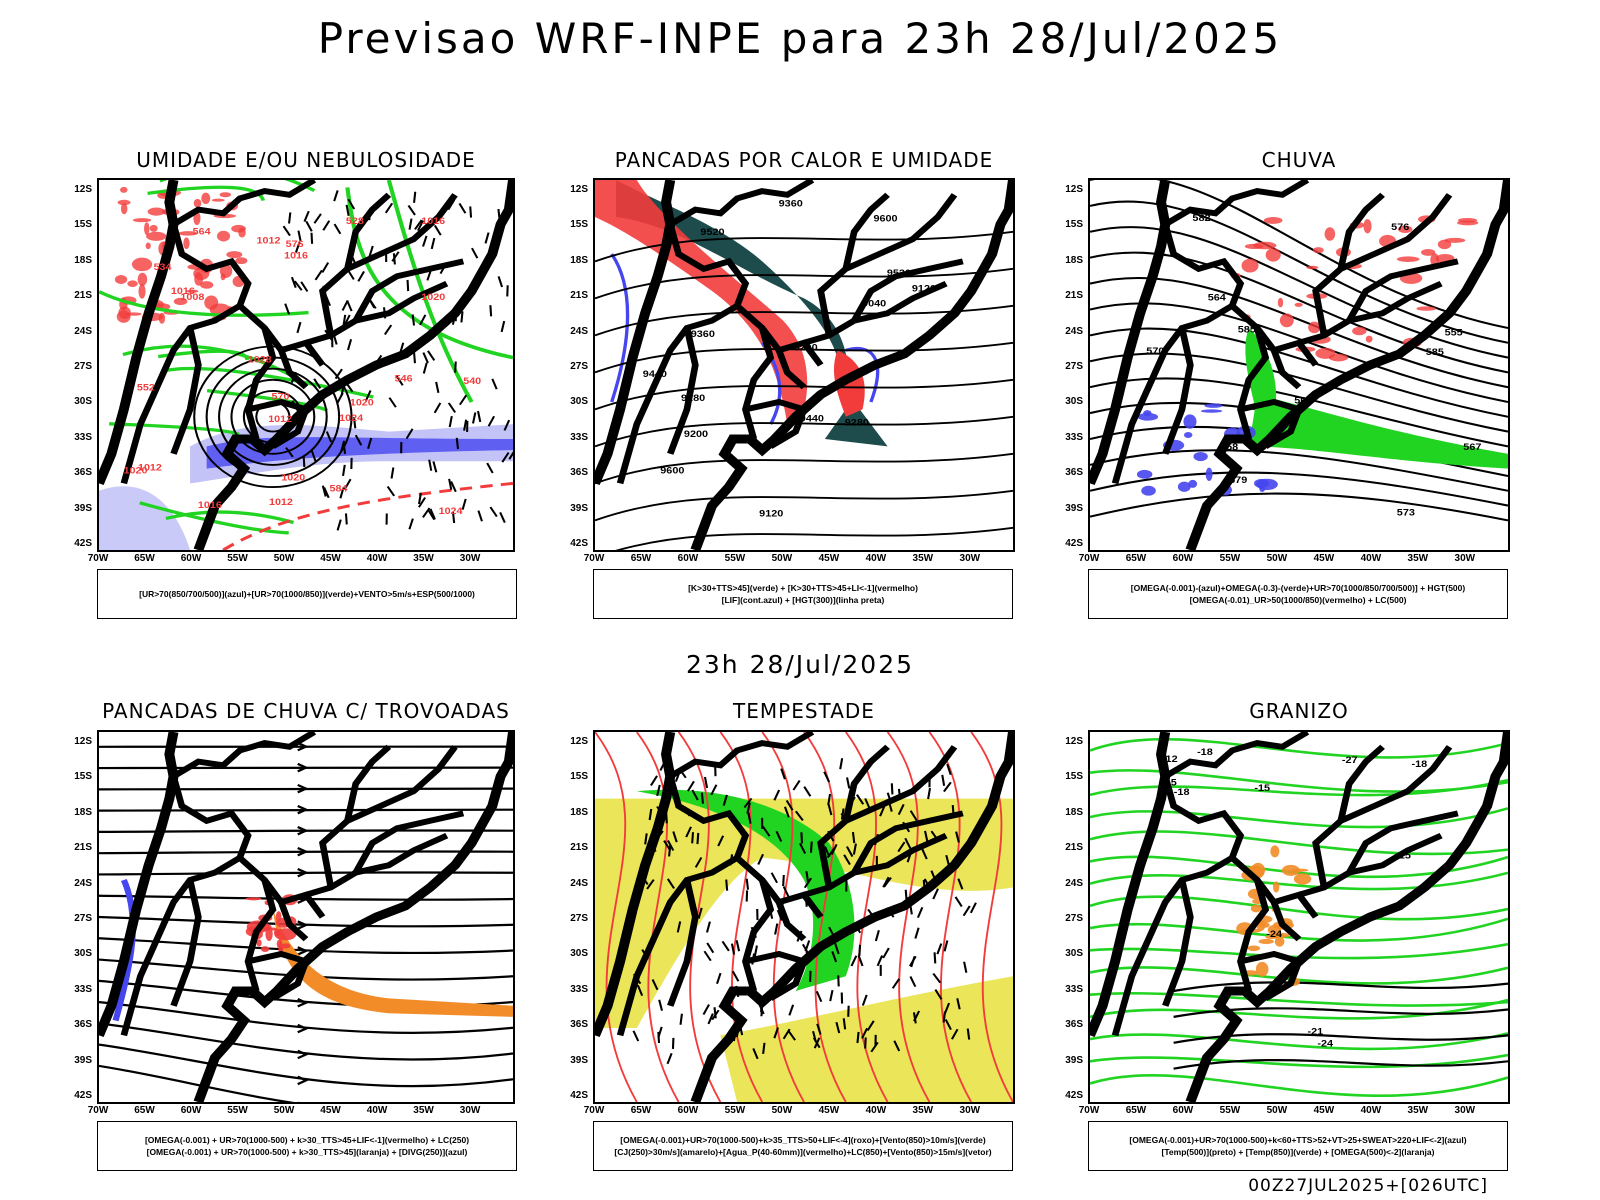  I want to click on omega-blue-patch, so click(1211, 411).